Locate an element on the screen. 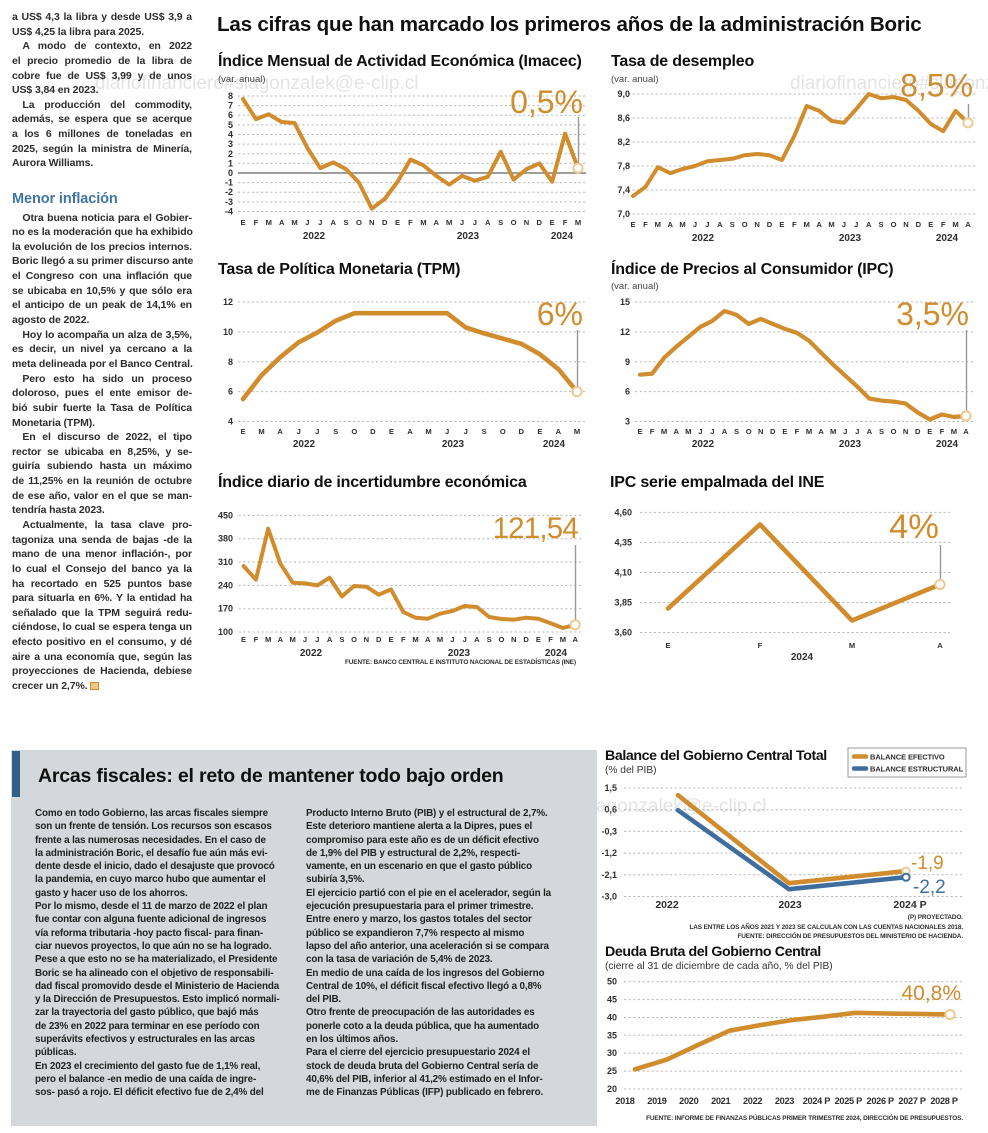 The width and height of the screenshot is (988, 1133). svg-text: 100 is located at coordinates (225, 632).